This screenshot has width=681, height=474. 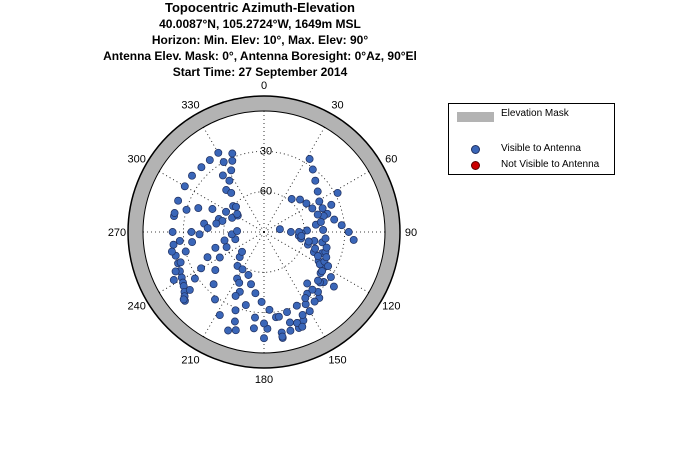 What do you see at coordinates (260, 40) in the screenshot?
I see `horizon-line: Horizon: Min. Elev: 10°, Max. Elev: 90°` at bounding box center [260, 40].